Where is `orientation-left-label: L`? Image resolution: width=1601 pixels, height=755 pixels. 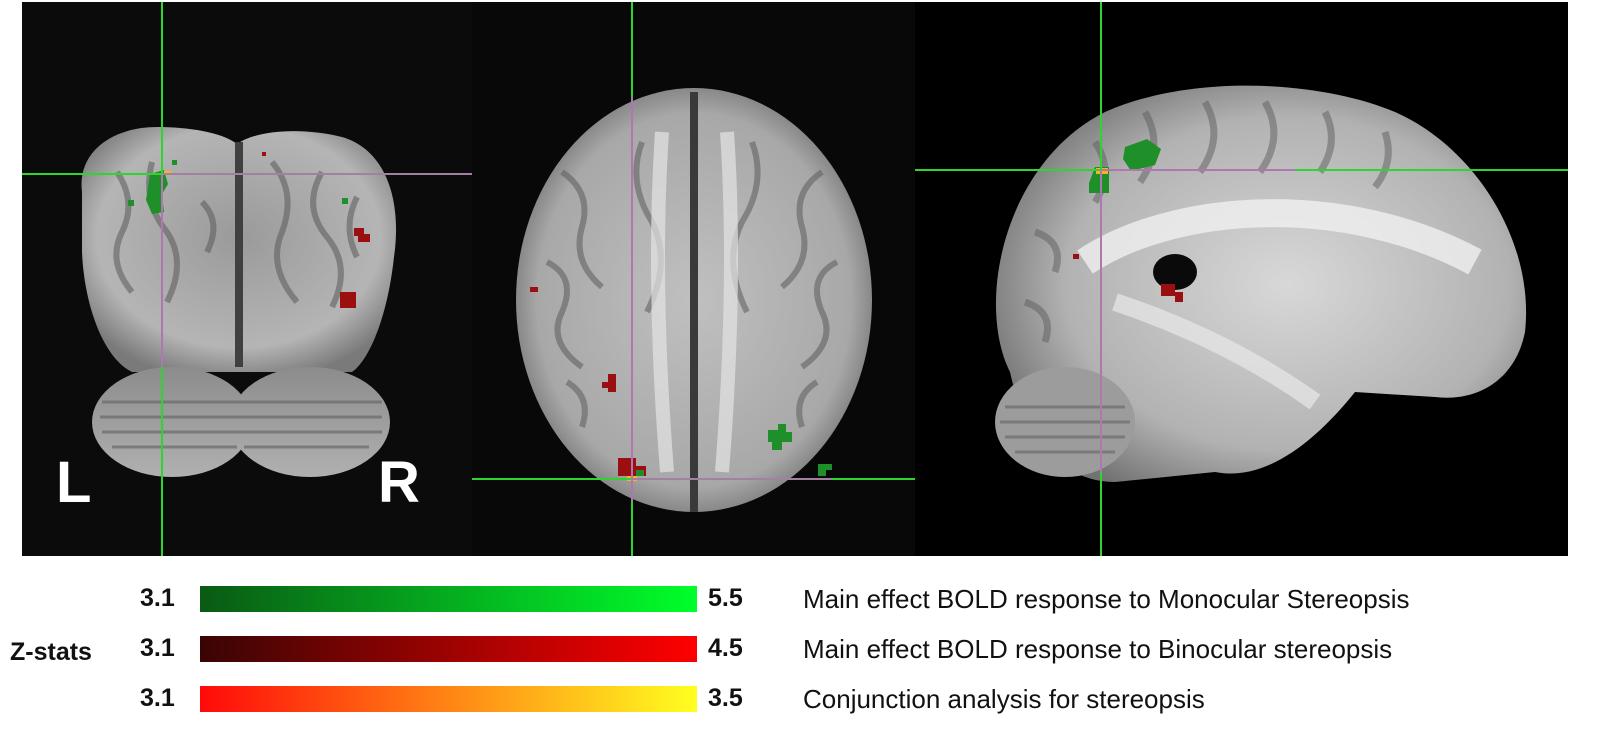
orientation-left-label: L is located at coordinates (74, 482).